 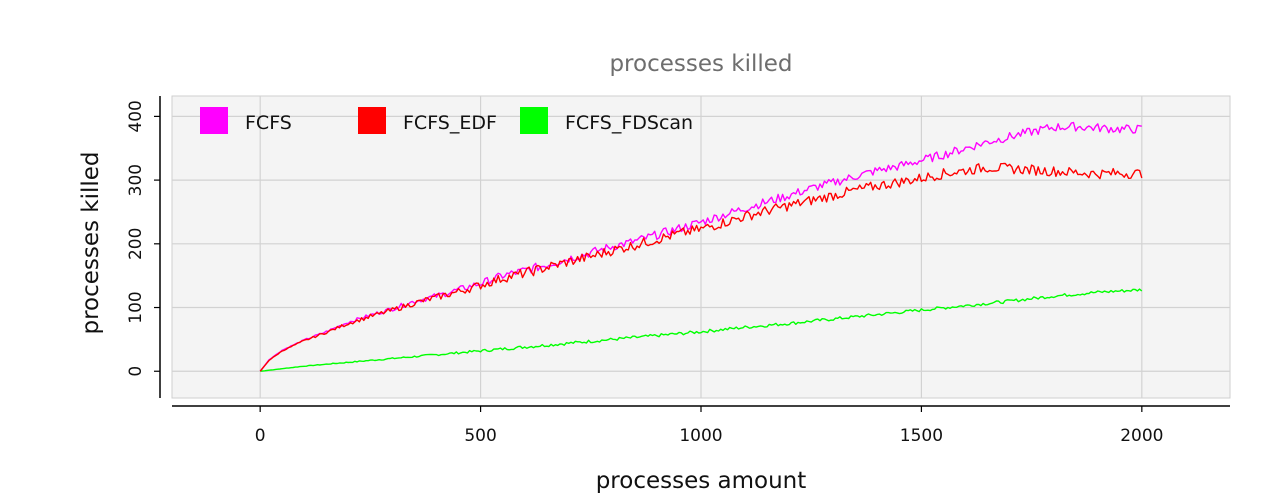 I want to click on x-axis-title: processes amount, so click(x=701, y=481).